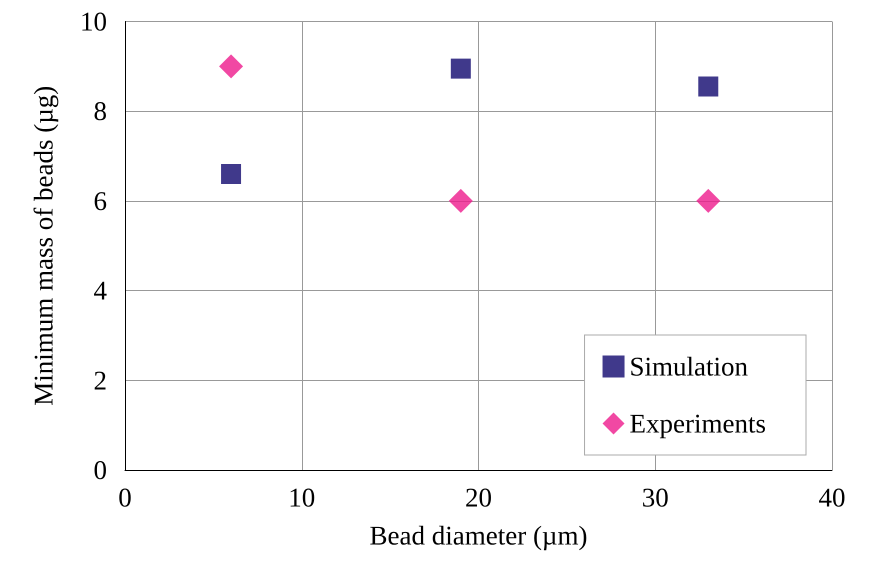 Image resolution: width=876 pixels, height=583 pixels. What do you see at coordinates (832, 497) in the screenshot?
I see `x-tick-label: 40` at bounding box center [832, 497].